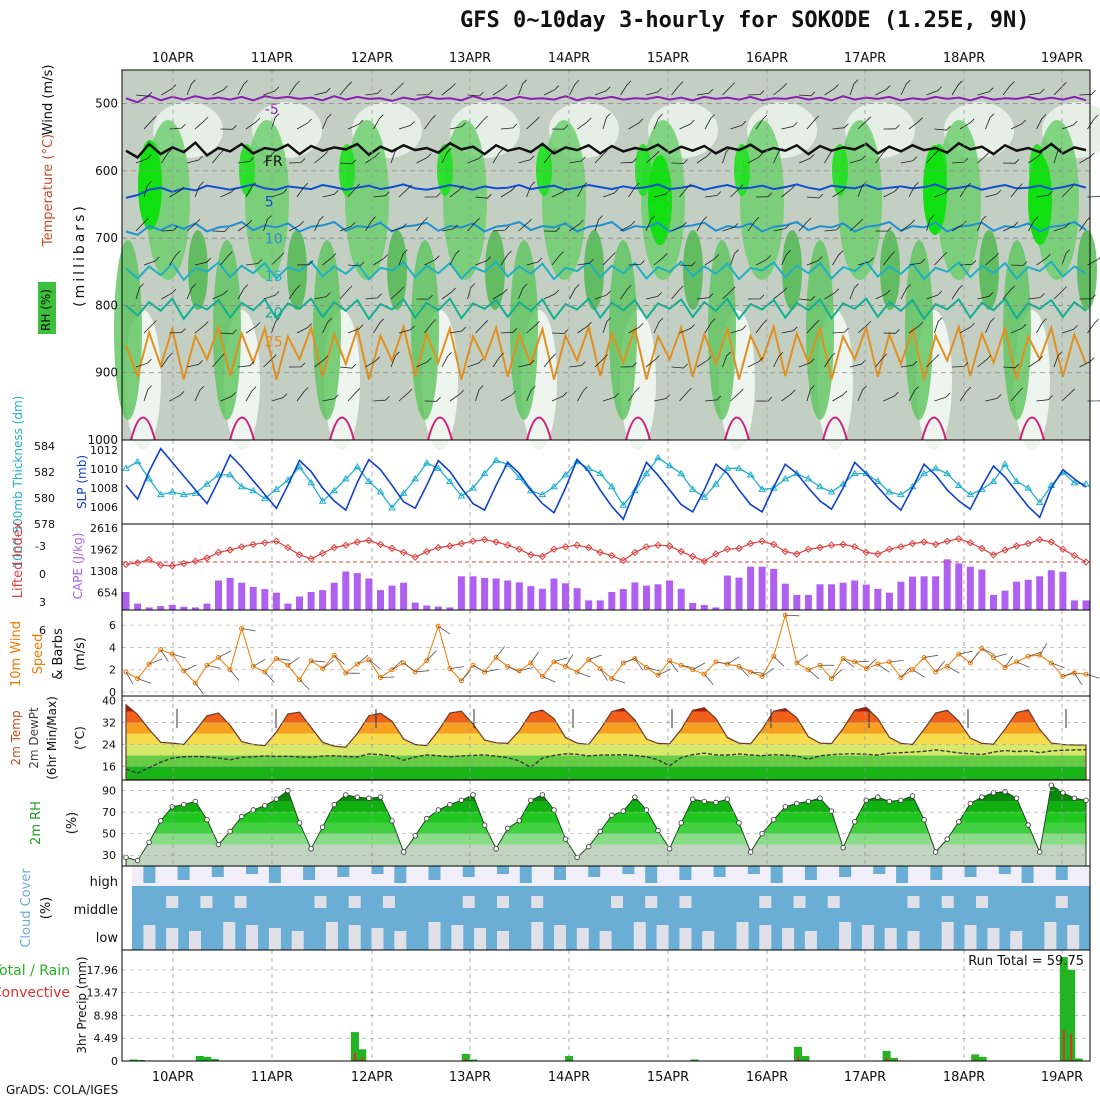  I want to click on rh2m-axis-label: (%), so click(72, 823).